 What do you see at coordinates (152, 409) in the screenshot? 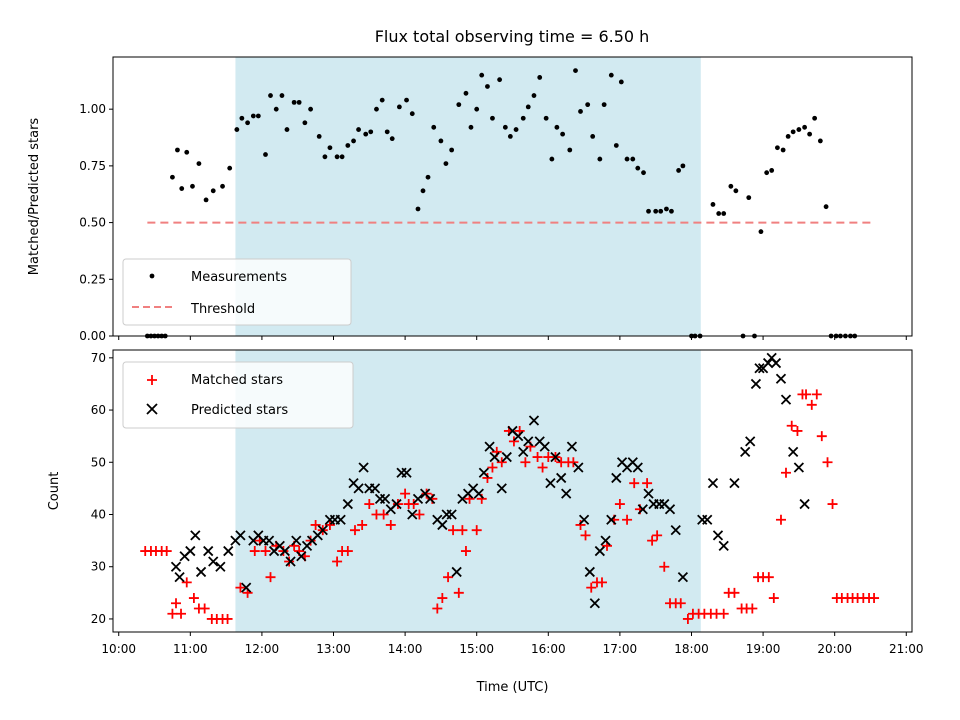
I see `legend-predicted-marker` at bounding box center [152, 409].